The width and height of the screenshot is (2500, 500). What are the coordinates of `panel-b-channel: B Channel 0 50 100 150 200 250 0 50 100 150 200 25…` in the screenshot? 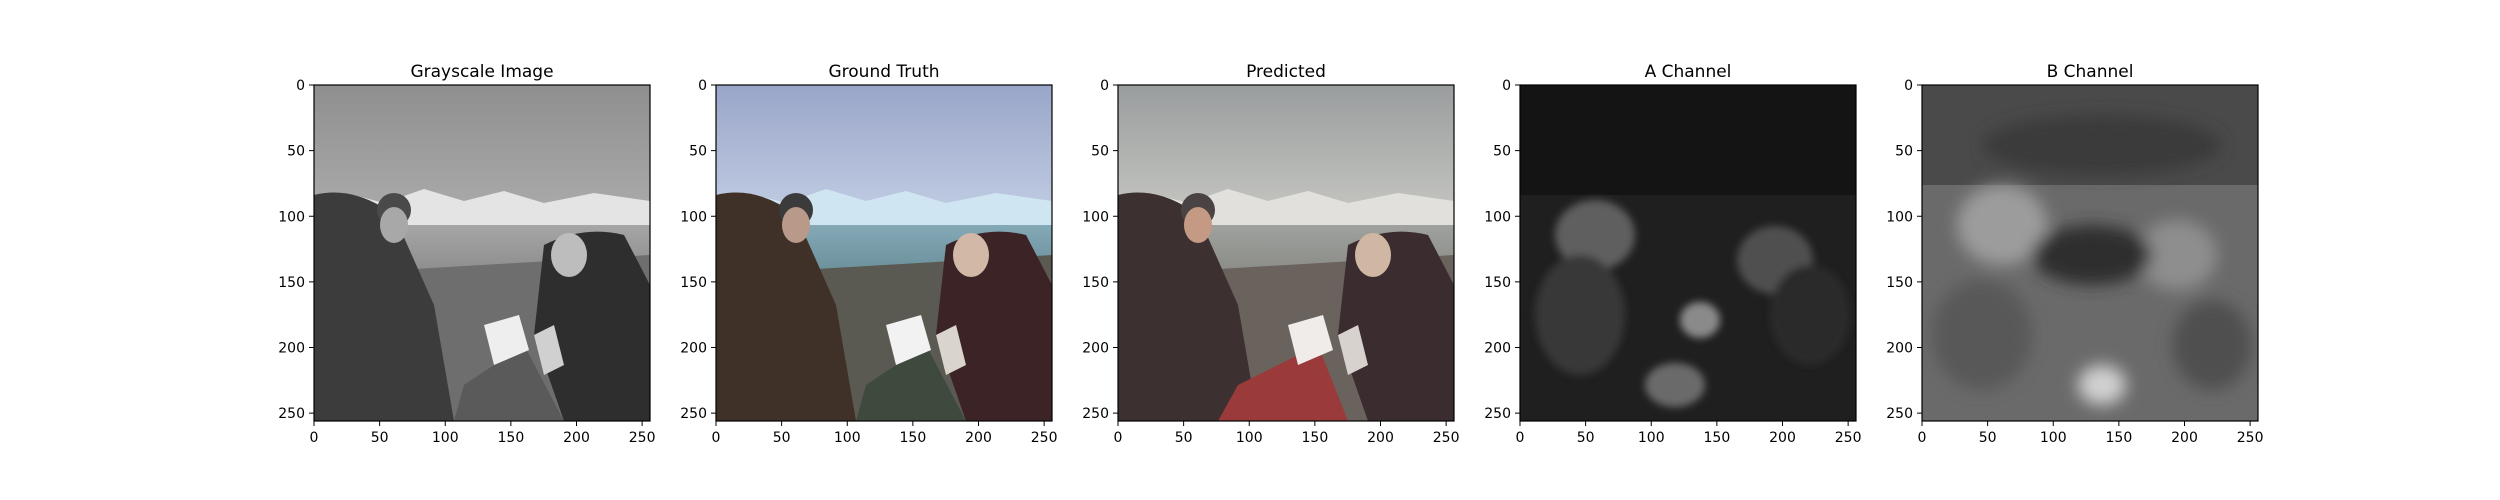 It's located at (2074, 254).